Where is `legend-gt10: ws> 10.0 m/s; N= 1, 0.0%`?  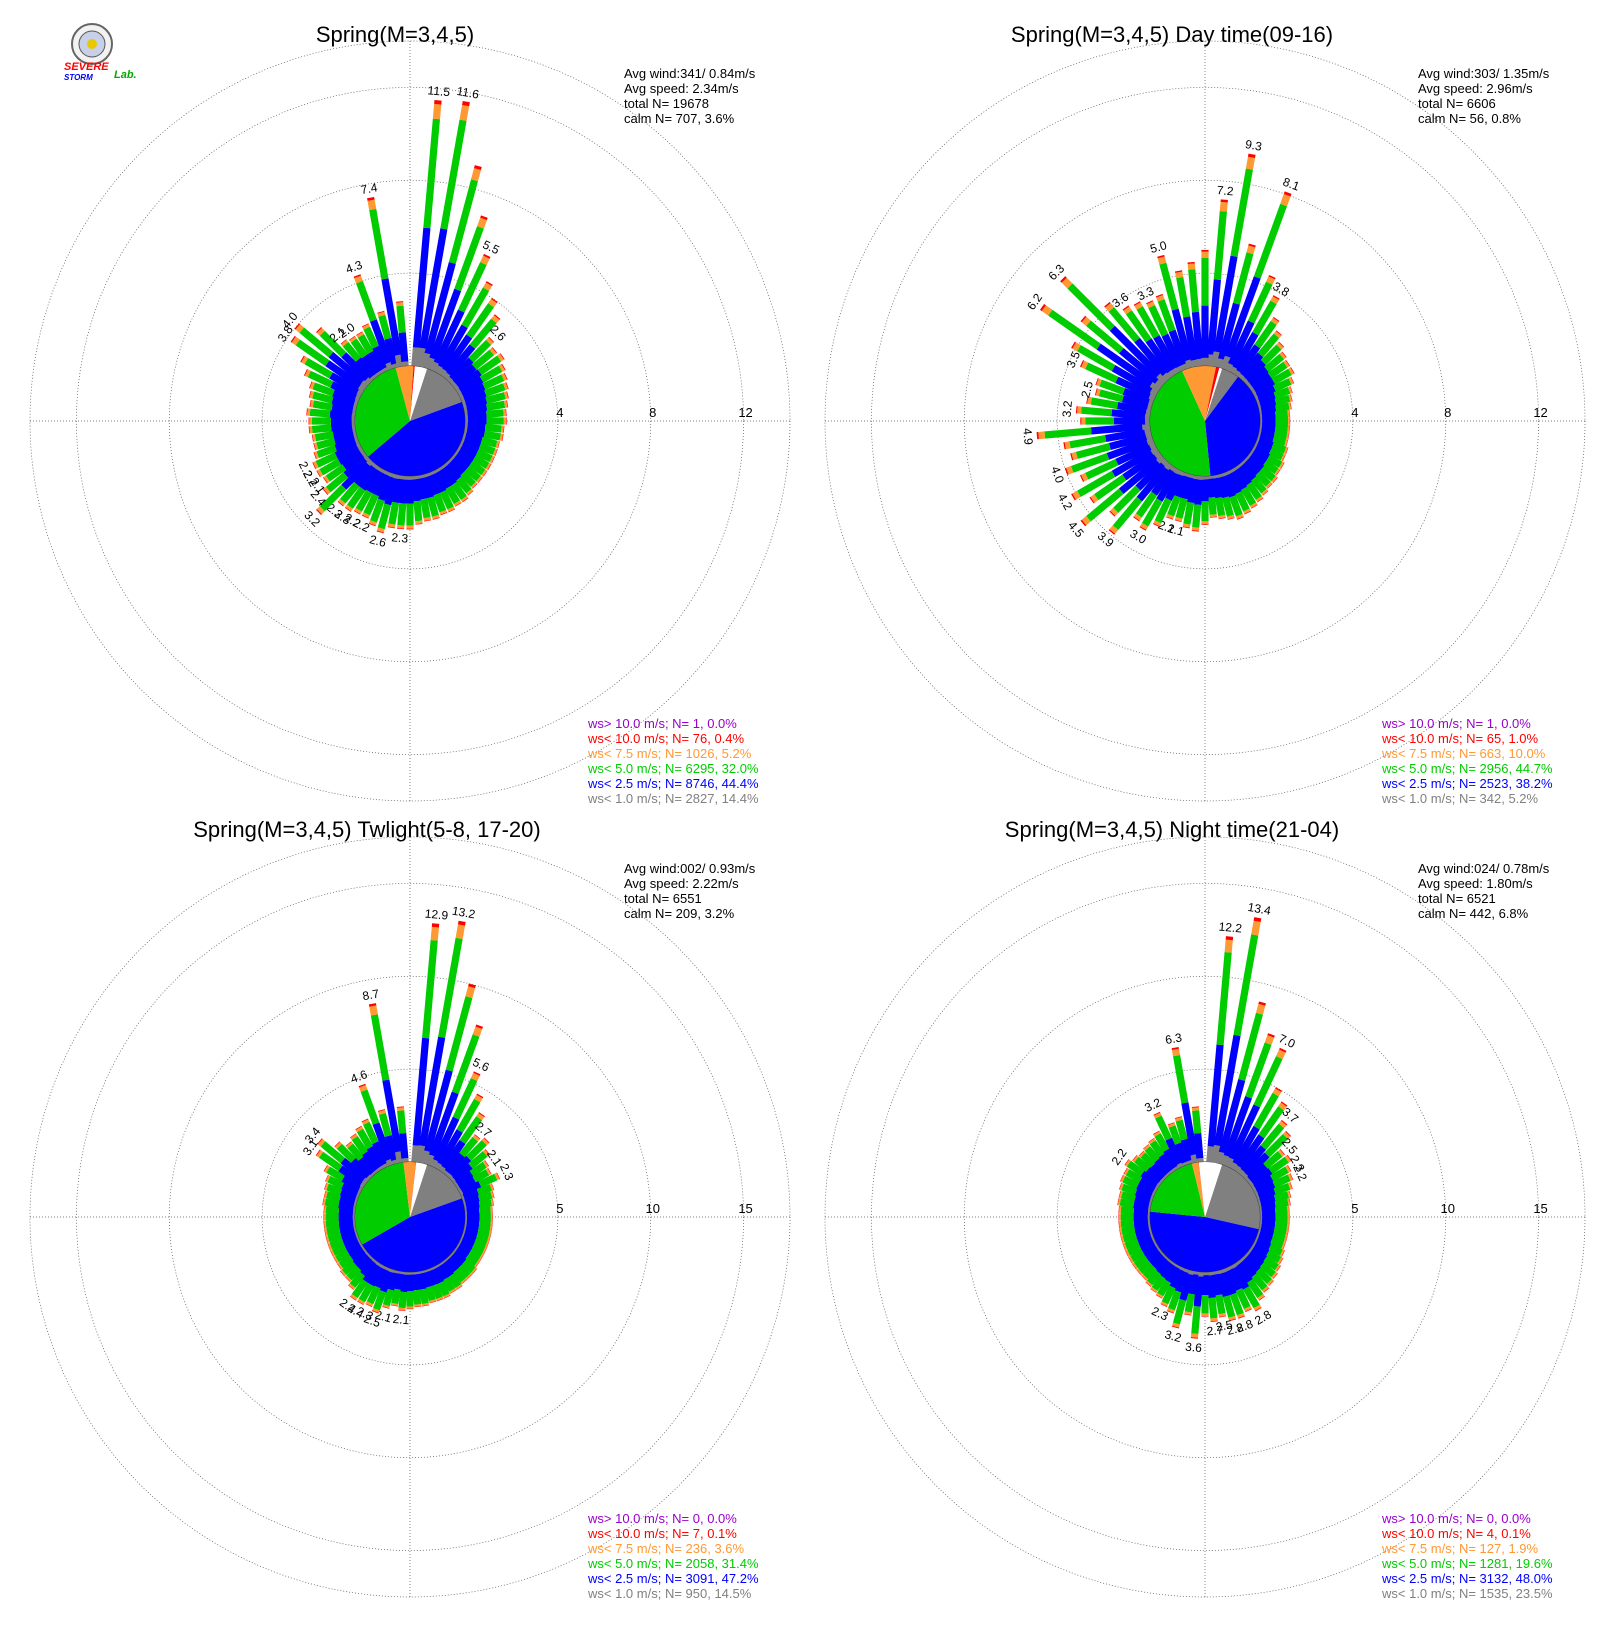
legend-gt10: ws> 10.0 m/s; N= 1, 0.0% is located at coordinates (662, 723).